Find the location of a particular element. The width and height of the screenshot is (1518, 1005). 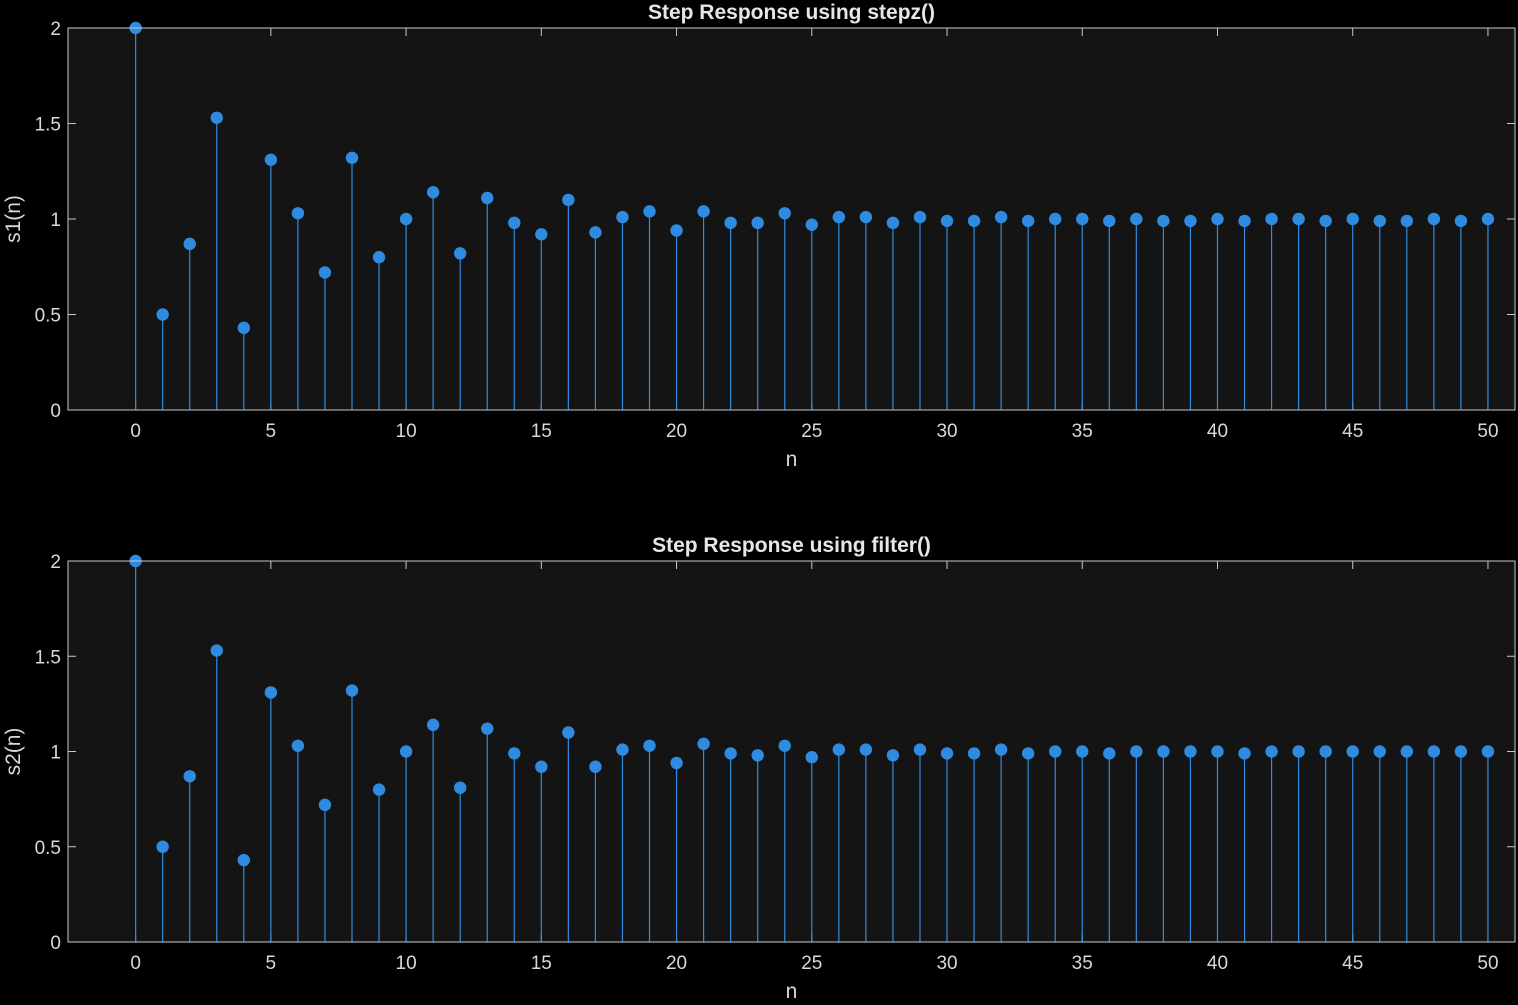

plot-title: Step Response using stepz() is located at coordinates (791, 12).